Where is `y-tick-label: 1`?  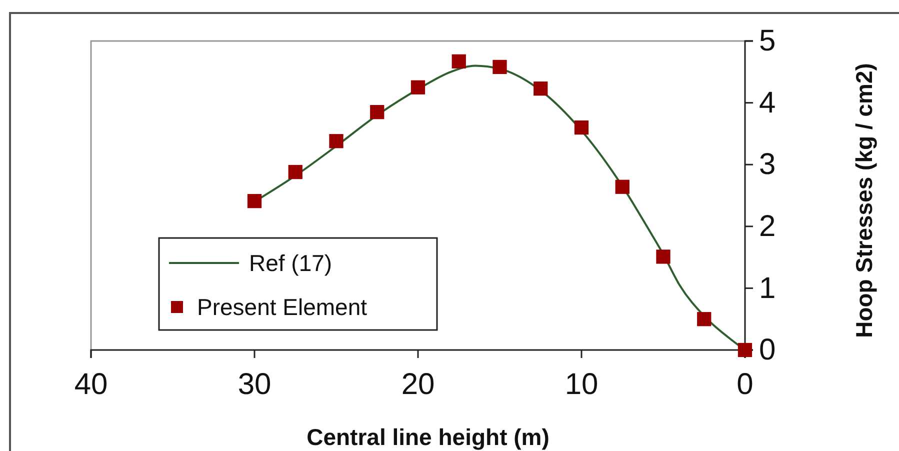
y-tick-label: 1 is located at coordinates (767, 288).